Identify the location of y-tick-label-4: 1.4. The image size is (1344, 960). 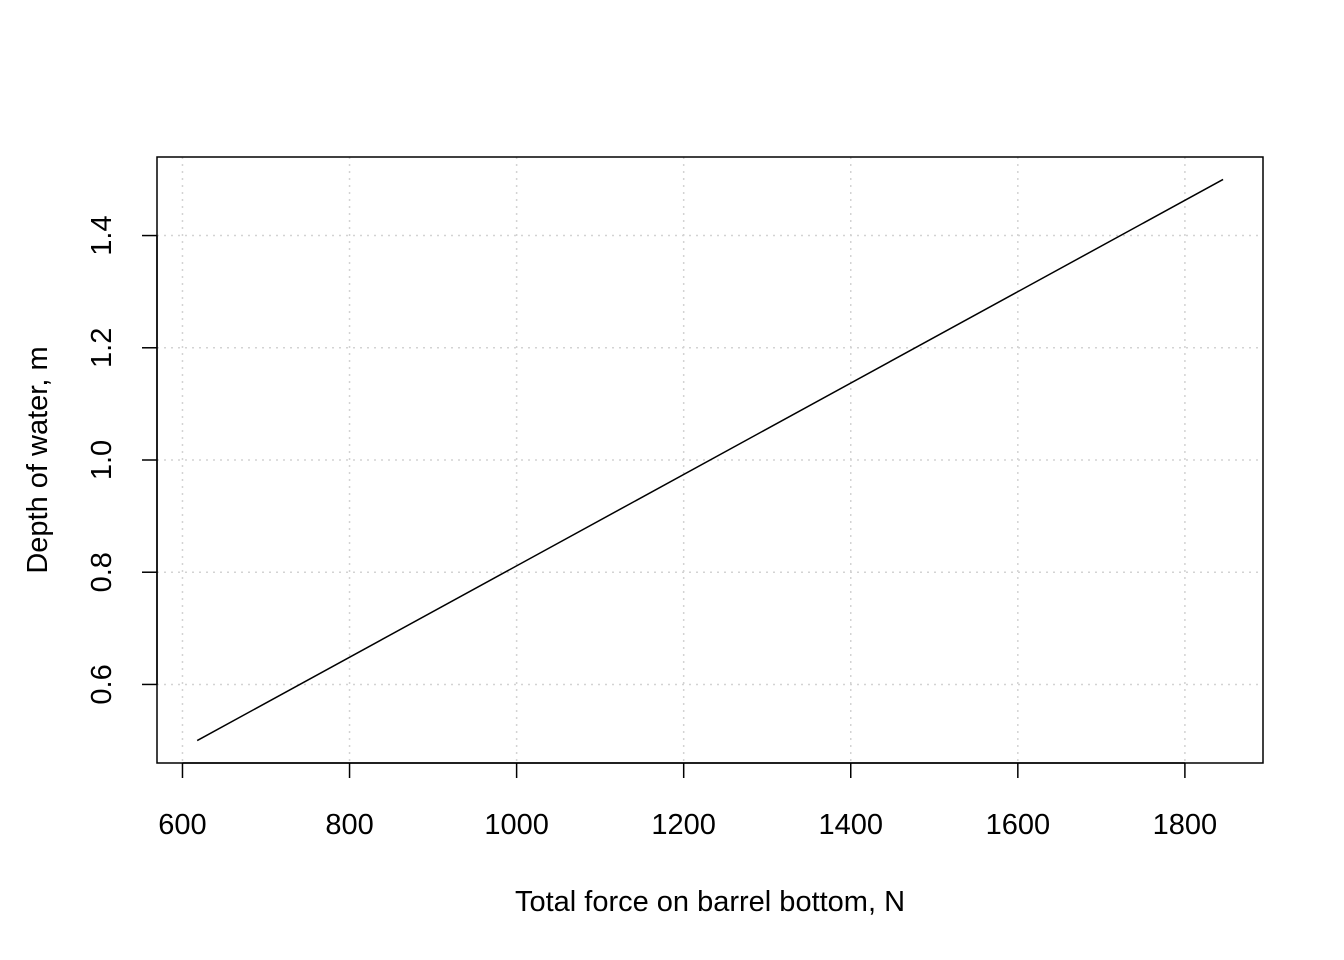
(102, 235).